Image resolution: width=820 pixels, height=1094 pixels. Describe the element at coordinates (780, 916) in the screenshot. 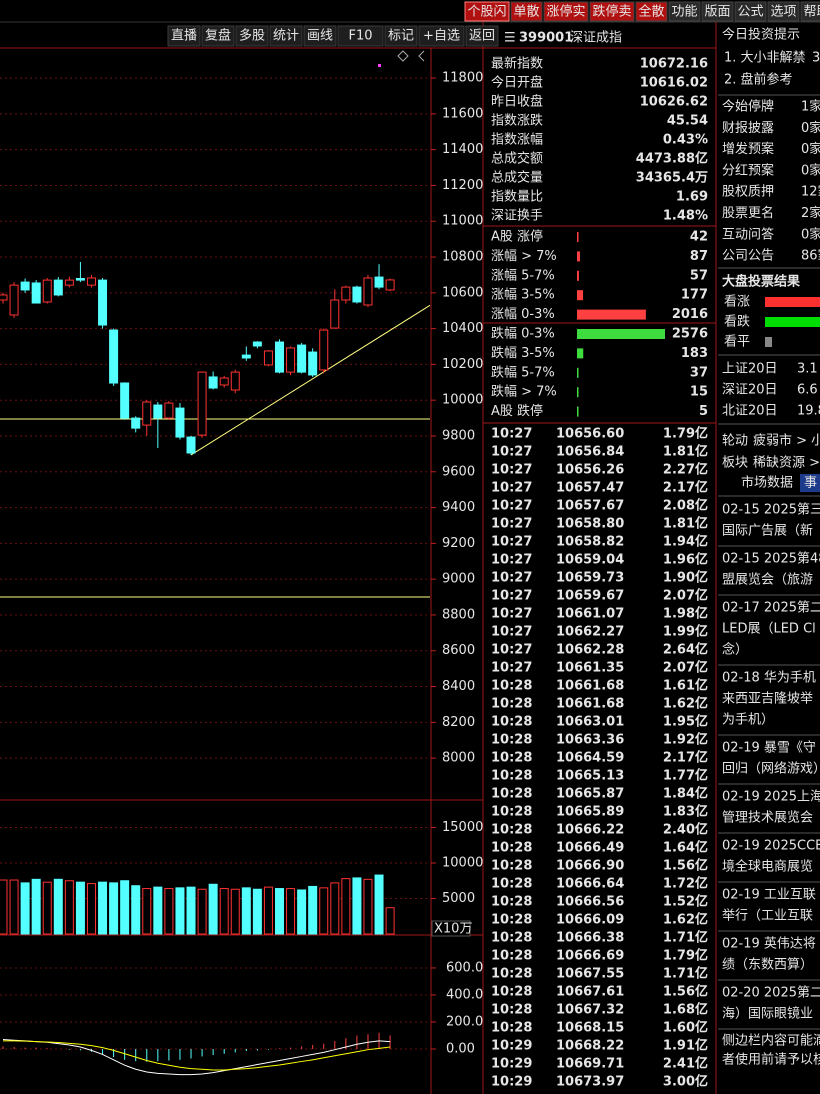

I see `news-tag: （工业互联` at that location.